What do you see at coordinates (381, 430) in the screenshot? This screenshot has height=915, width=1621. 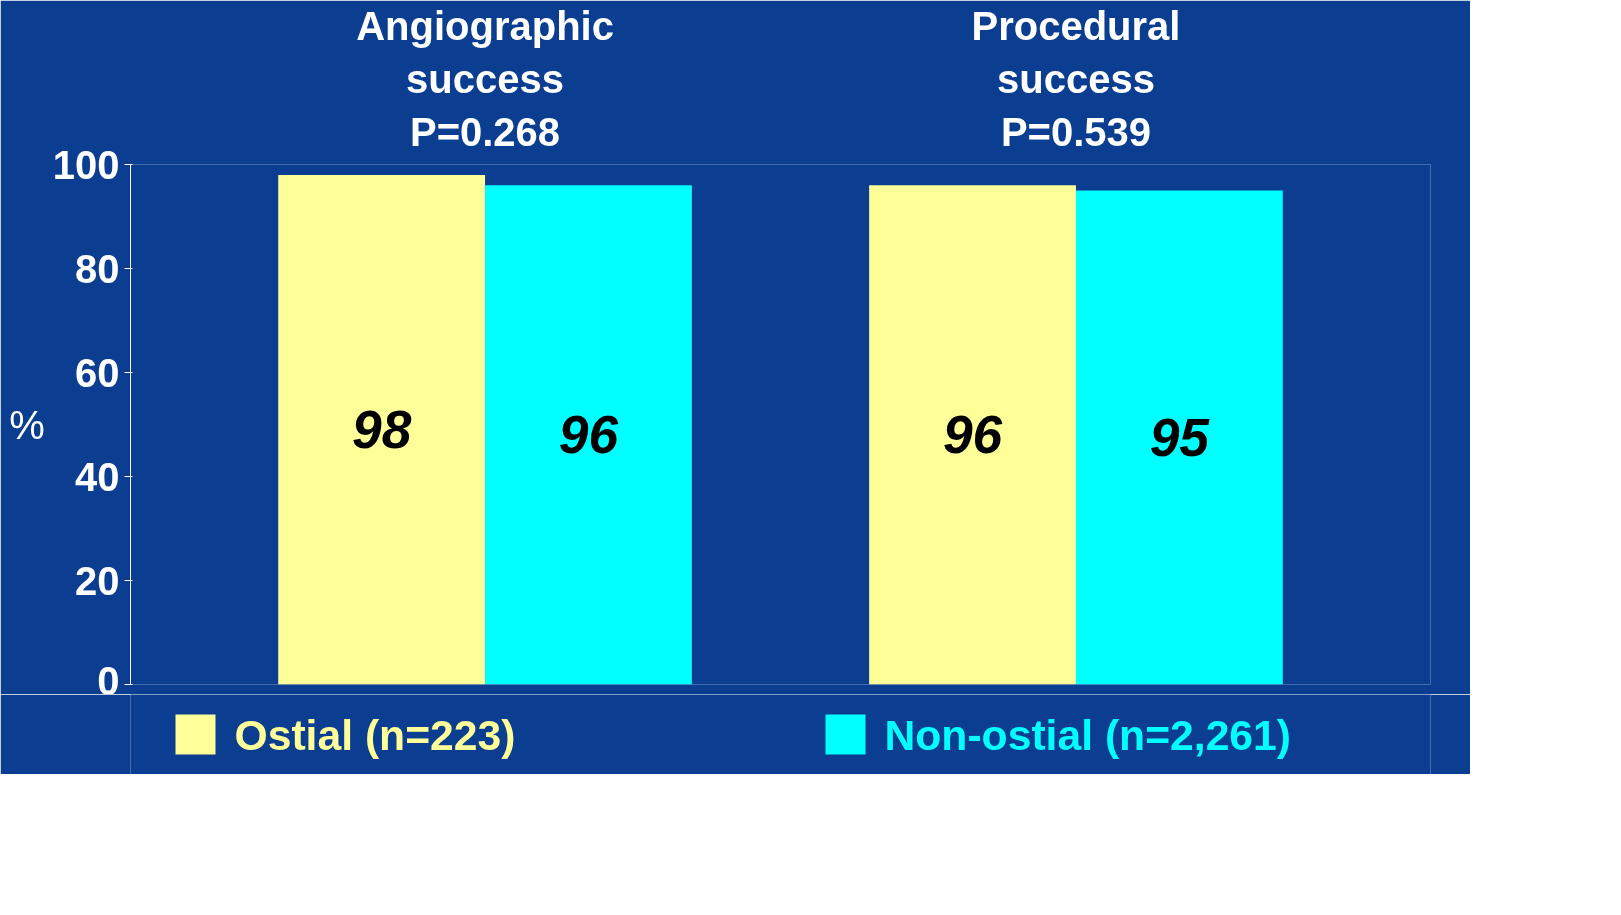 I see `data-label: 98` at bounding box center [381, 430].